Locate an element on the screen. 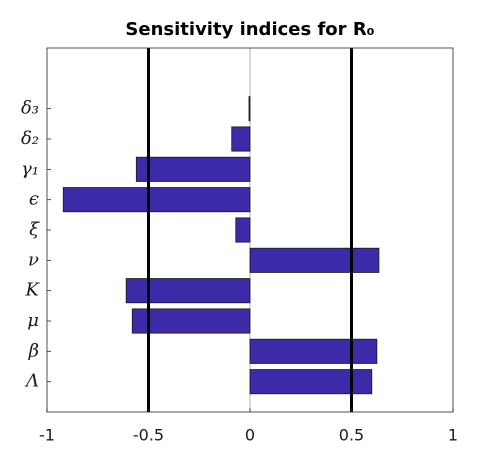 This screenshot has height=469, width=484. y-tick-label: ν is located at coordinates (33, 259).